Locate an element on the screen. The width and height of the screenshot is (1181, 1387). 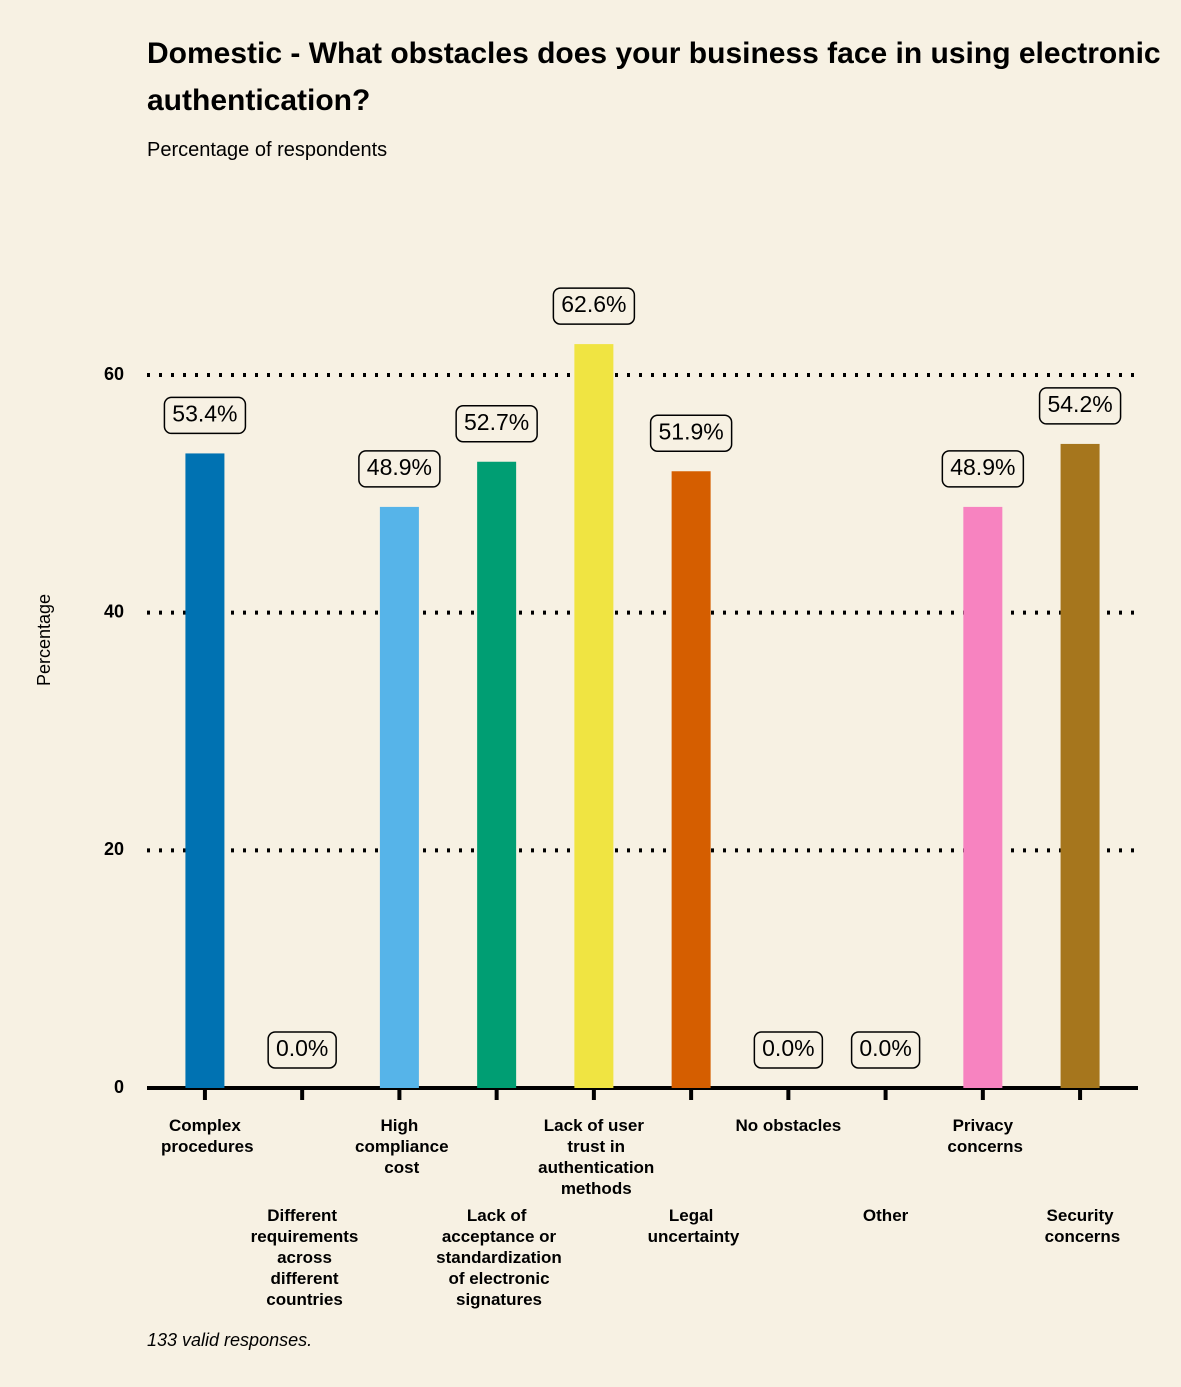
y-tick-label: 20 is located at coordinates (114, 849).